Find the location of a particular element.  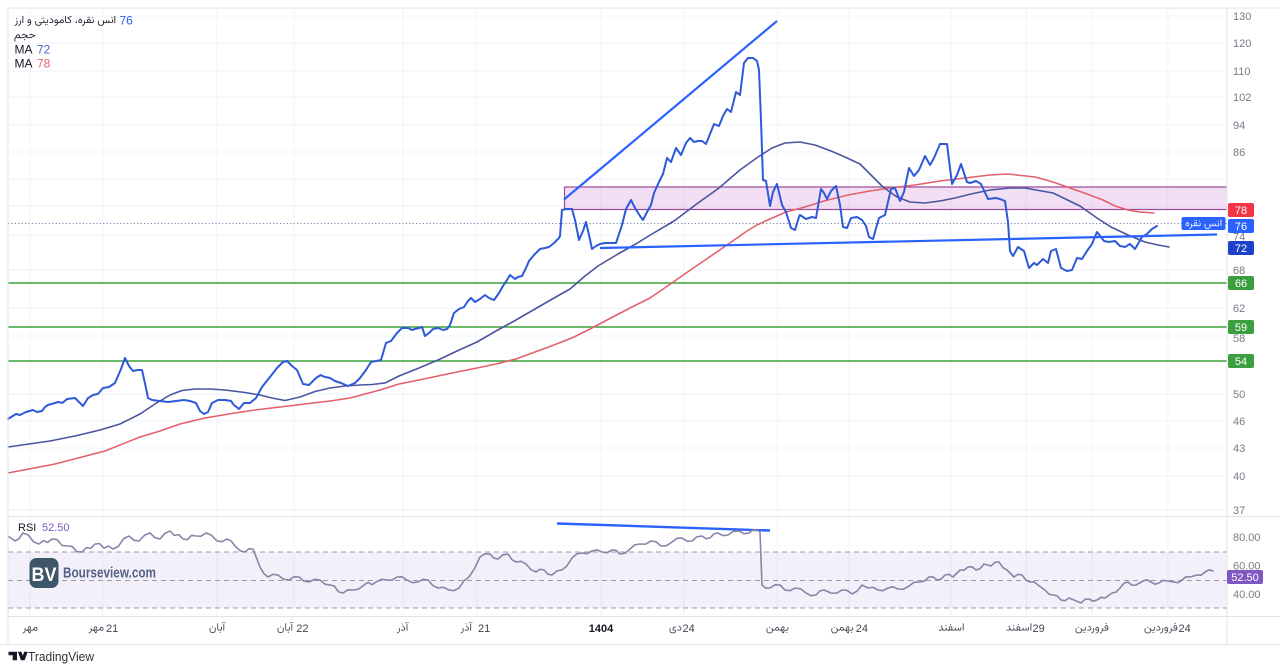

svg-text: 86 is located at coordinates (1239, 153).